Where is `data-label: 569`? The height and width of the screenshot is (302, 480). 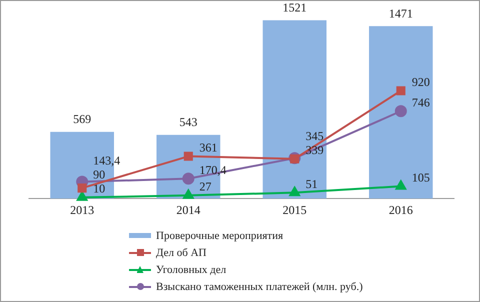
data-label: 569 is located at coordinates (82, 119).